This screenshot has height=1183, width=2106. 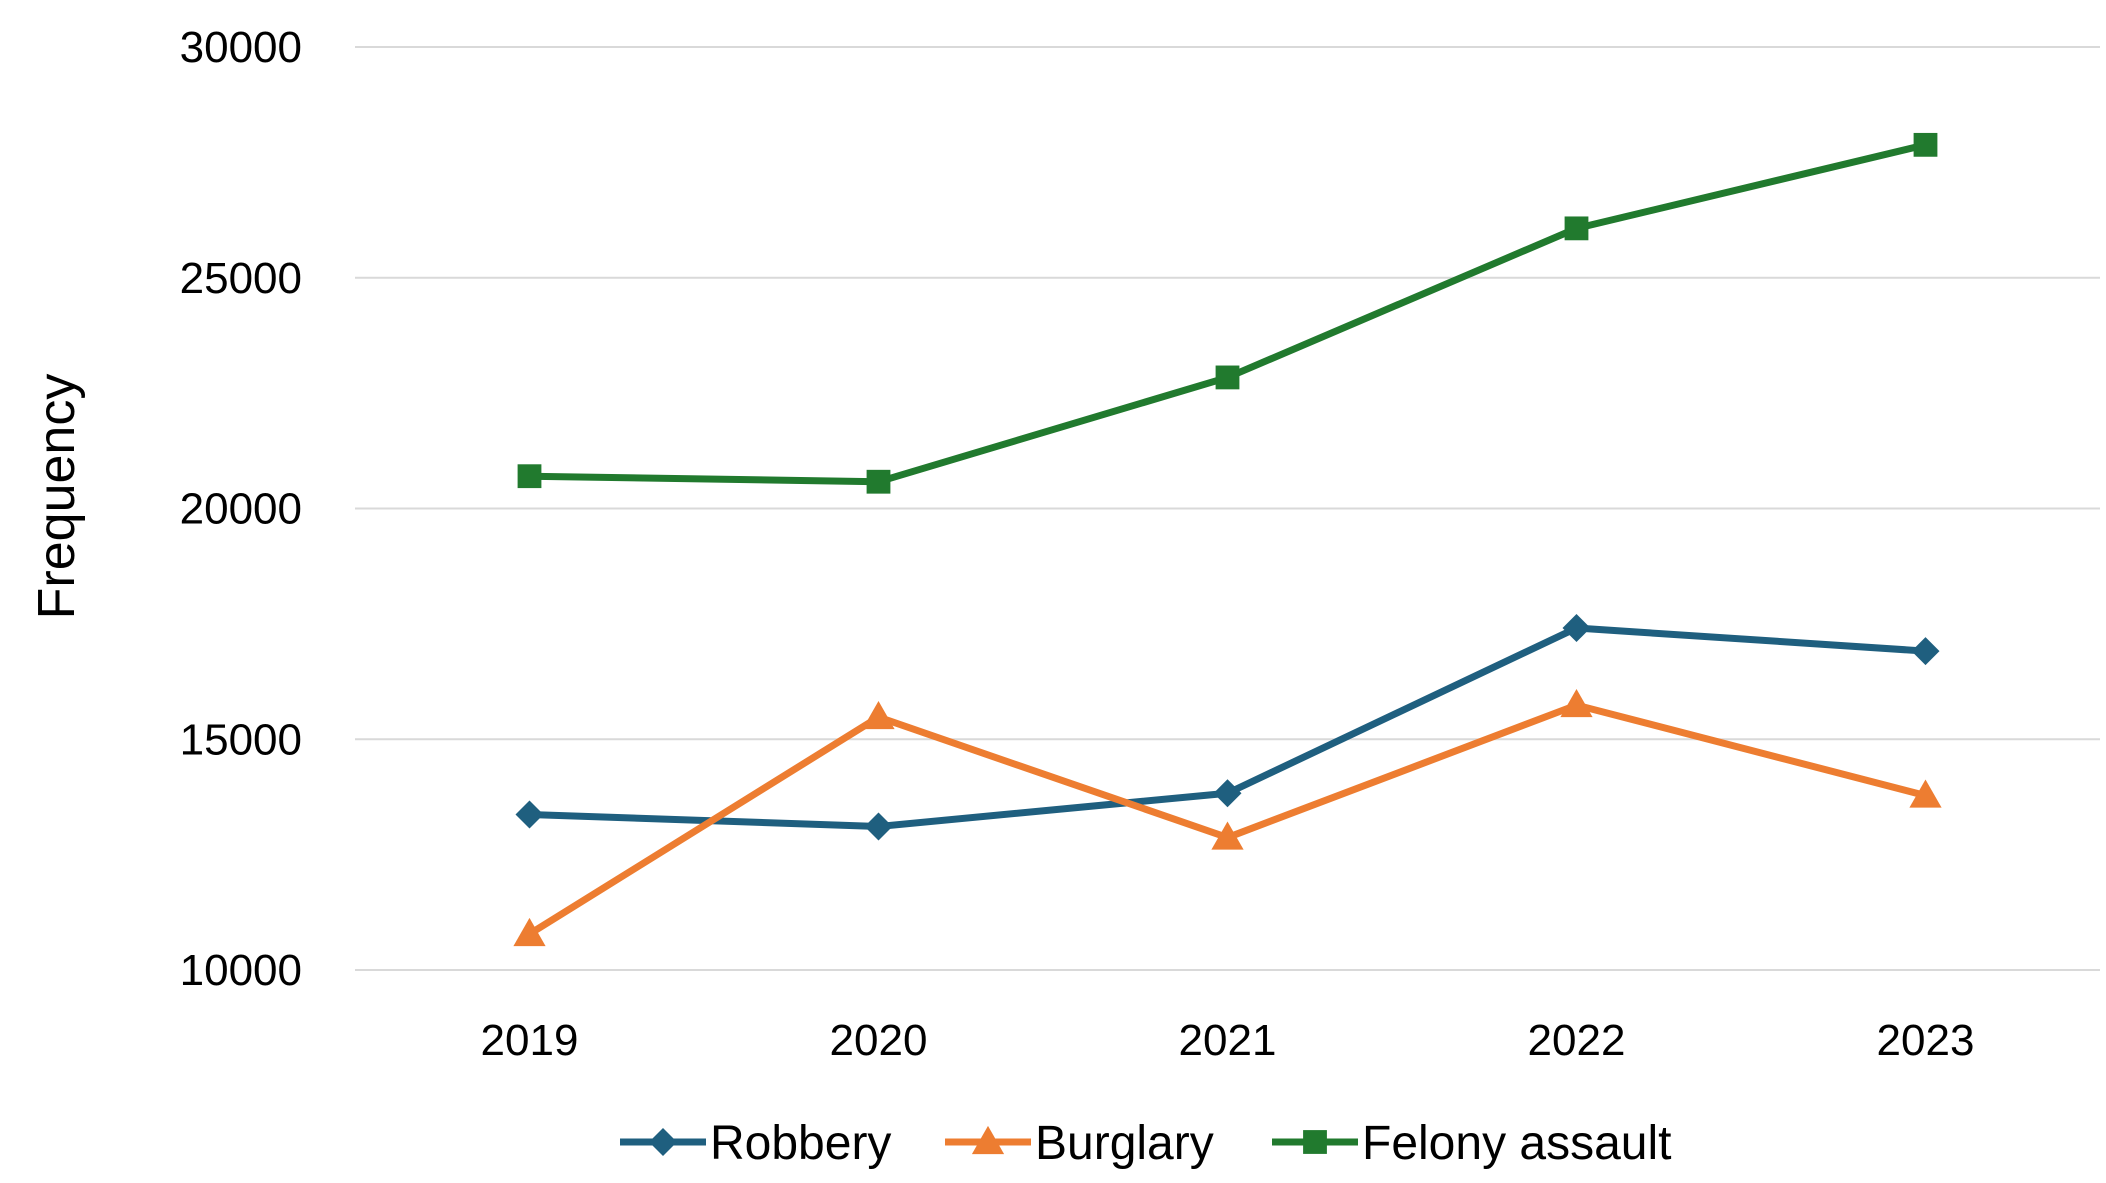 I want to click on y-tick-label: 20000, so click(x=241, y=509).